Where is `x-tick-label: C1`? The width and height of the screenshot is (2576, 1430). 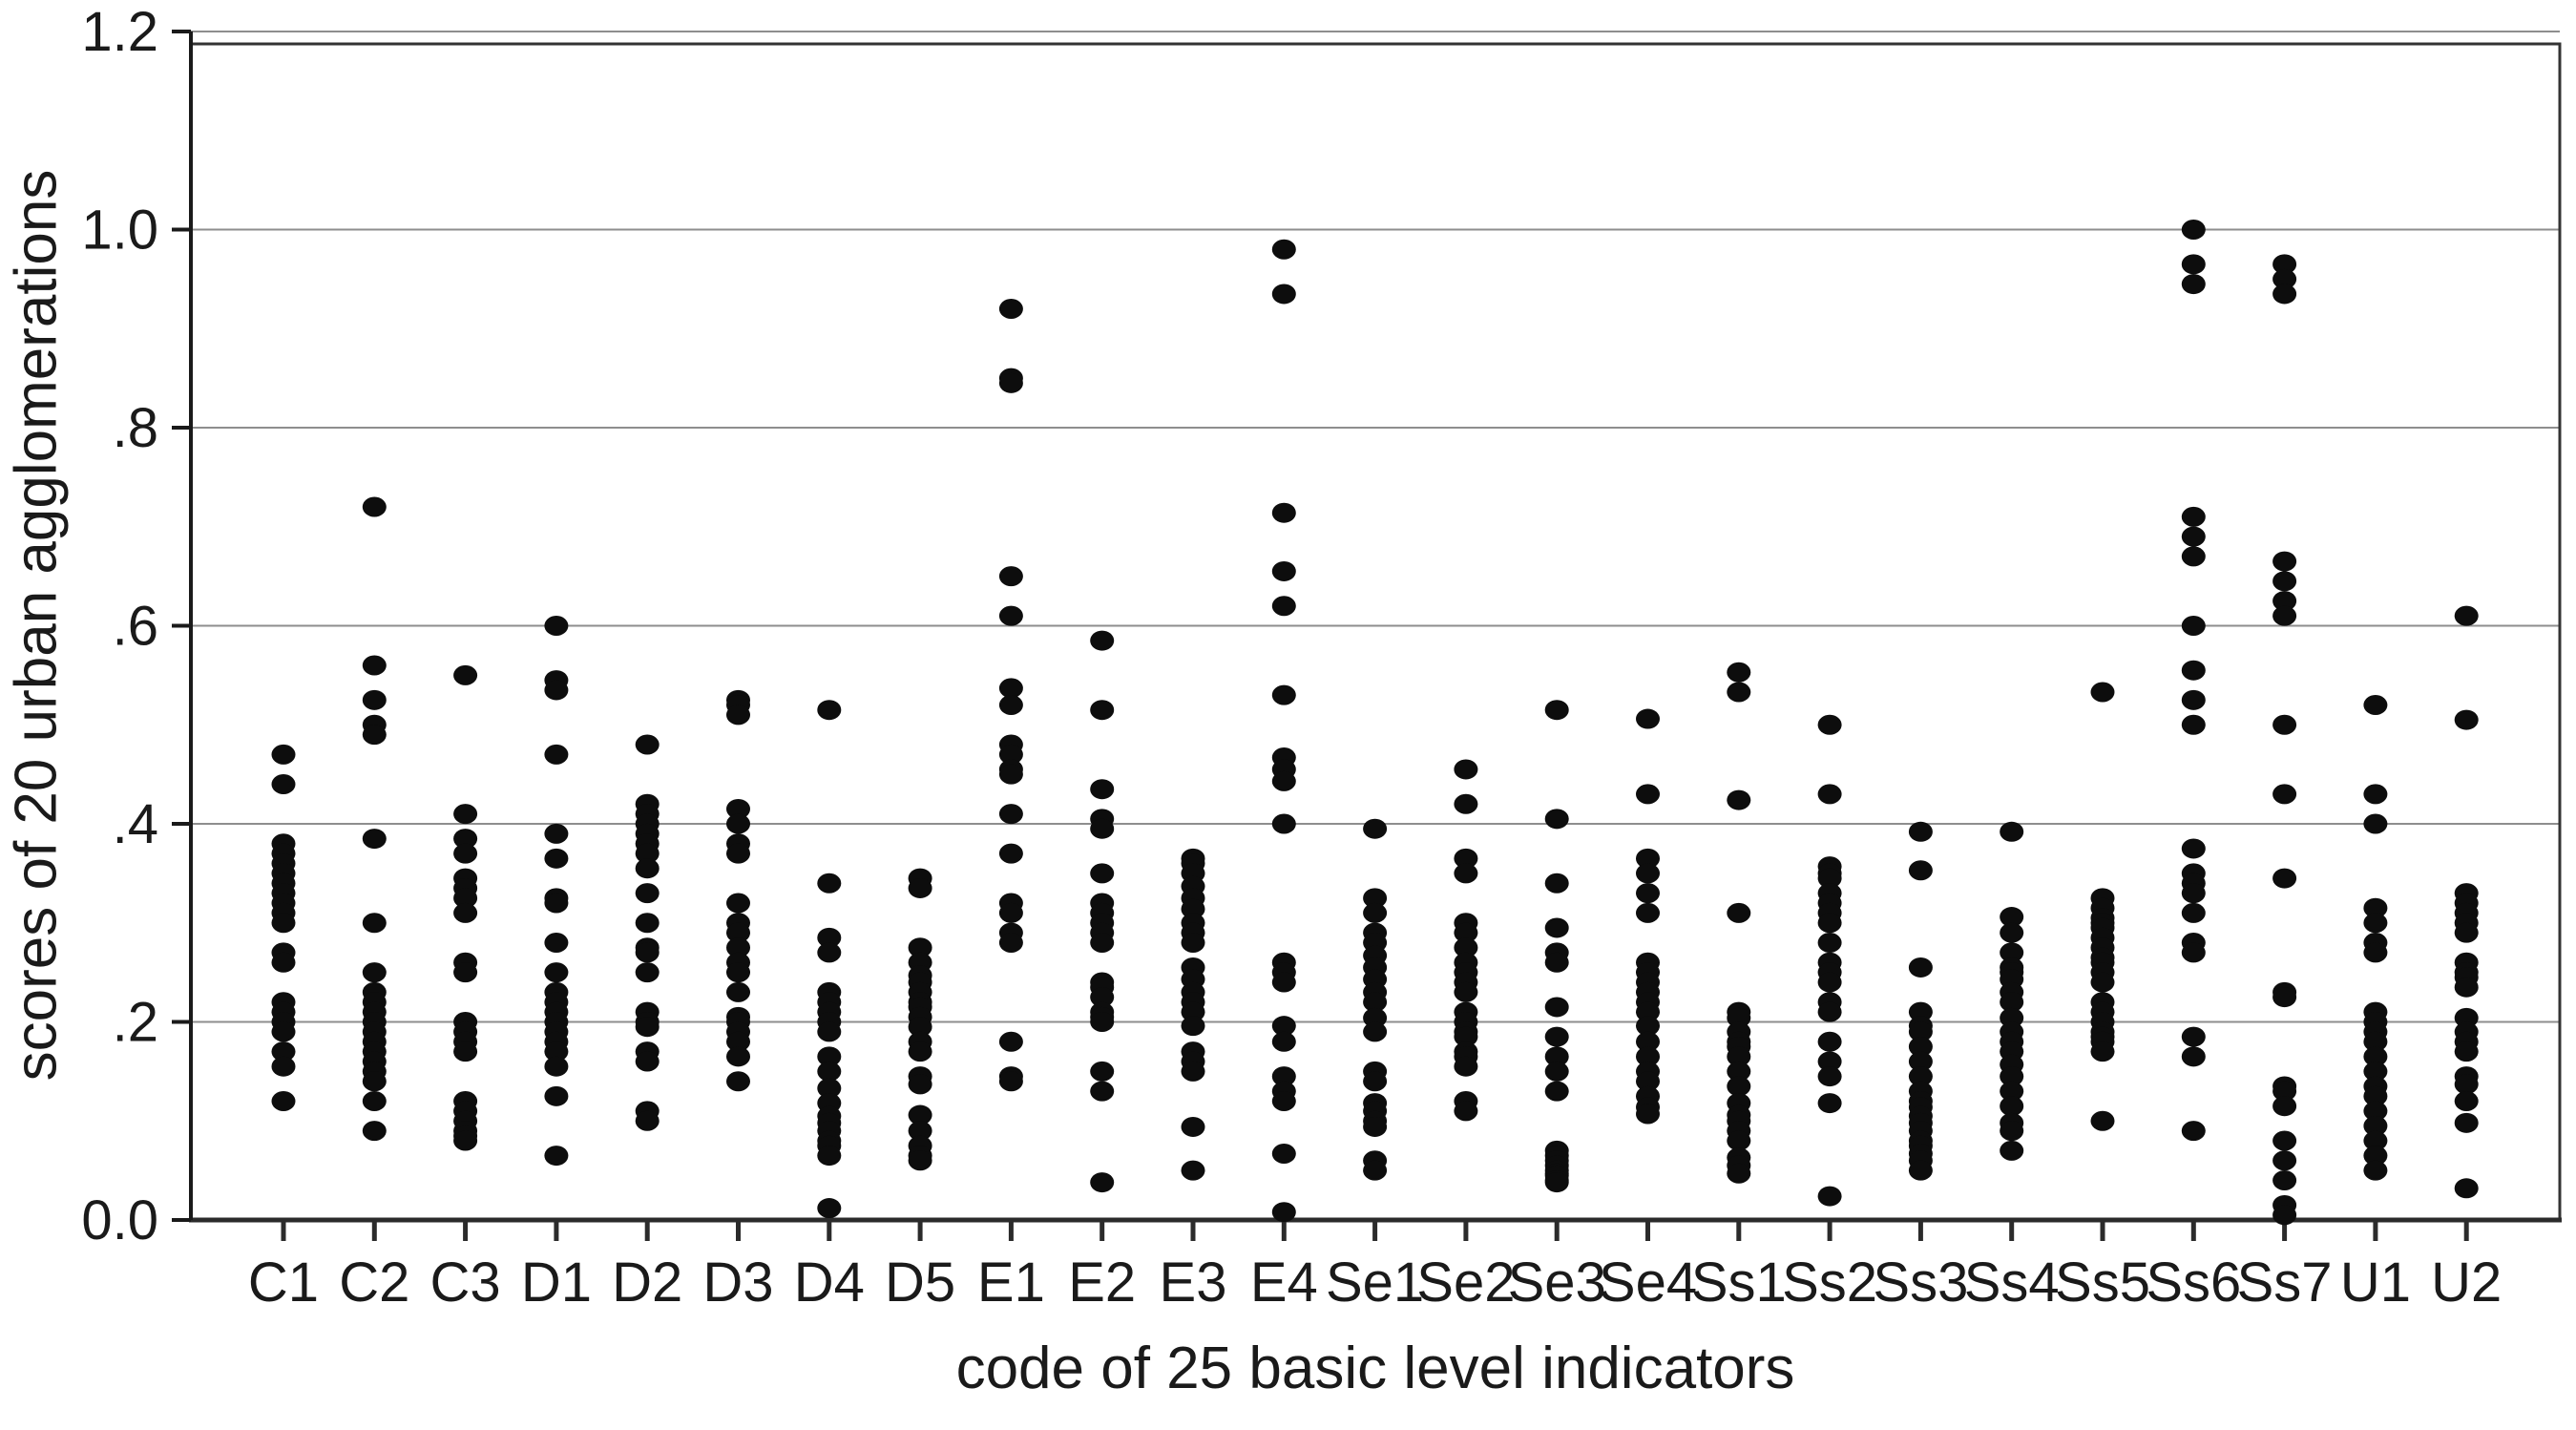 x-tick-label: C1 is located at coordinates (283, 1282).